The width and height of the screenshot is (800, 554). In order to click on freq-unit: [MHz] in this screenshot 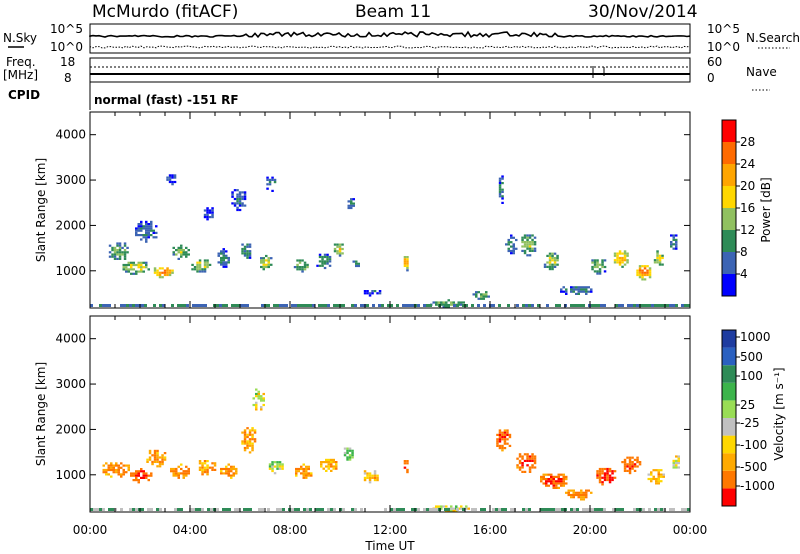, I will do `click(20, 75)`.